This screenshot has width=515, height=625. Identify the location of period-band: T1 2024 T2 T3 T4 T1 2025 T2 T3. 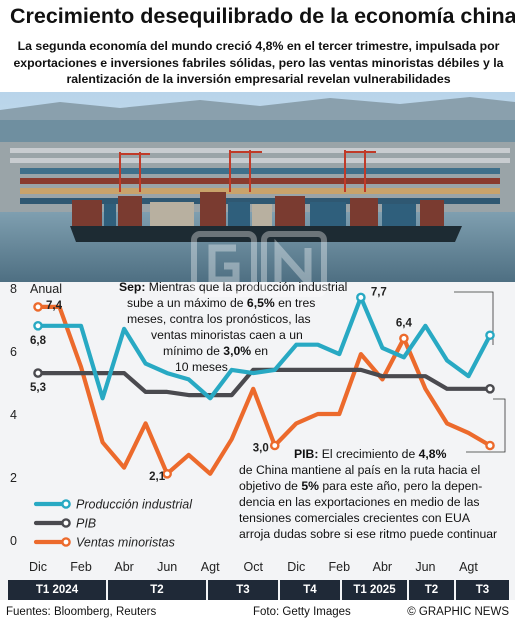
(258, 590).